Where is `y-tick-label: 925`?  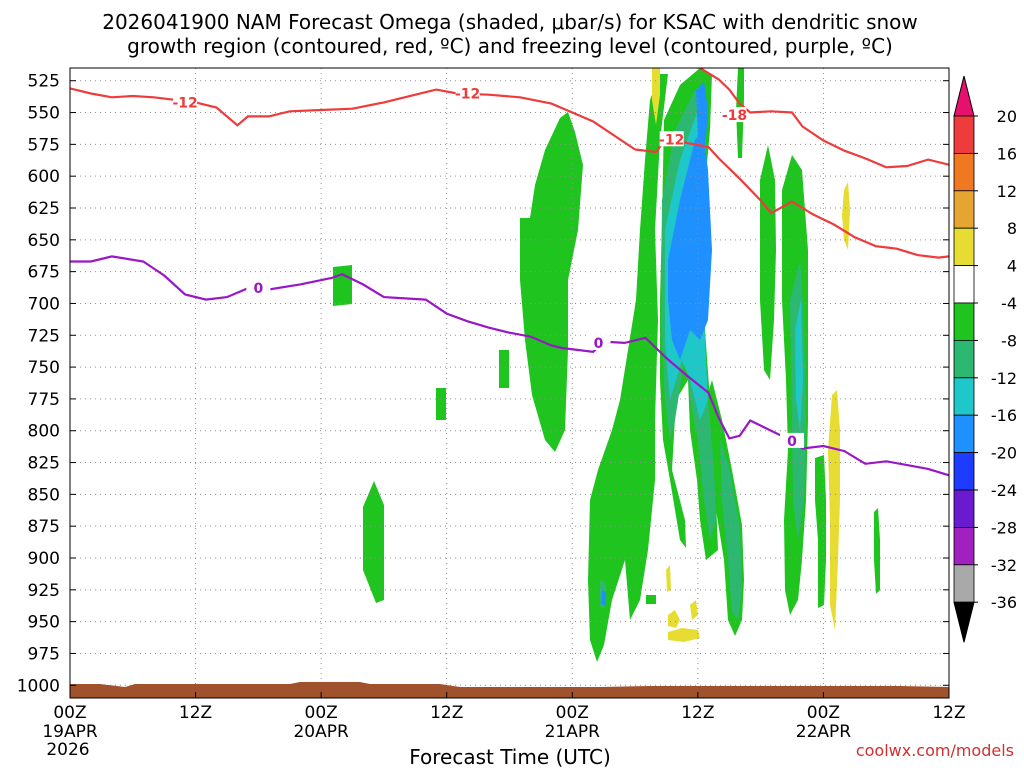 y-tick-label: 925 is located at coordinates (44, 591).